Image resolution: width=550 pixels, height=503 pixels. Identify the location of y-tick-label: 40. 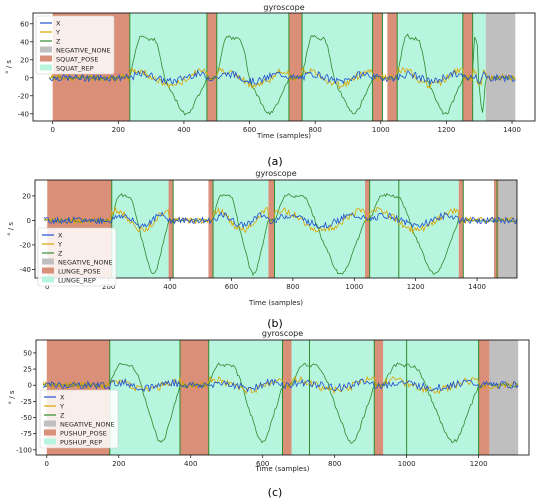
(24, 42).